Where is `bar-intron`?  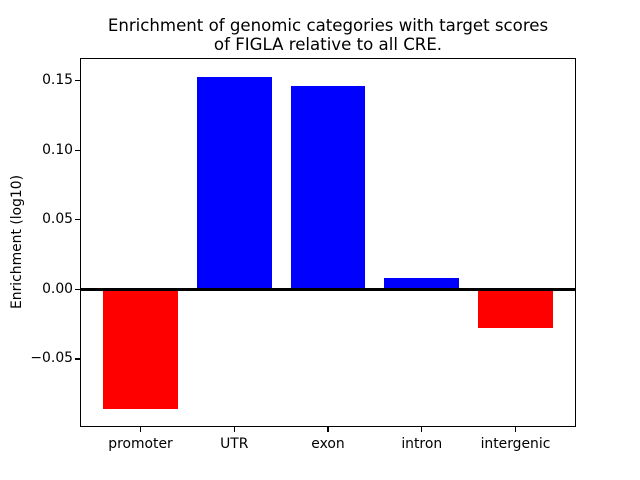 bar-intron is located at coordinates (422, 284).